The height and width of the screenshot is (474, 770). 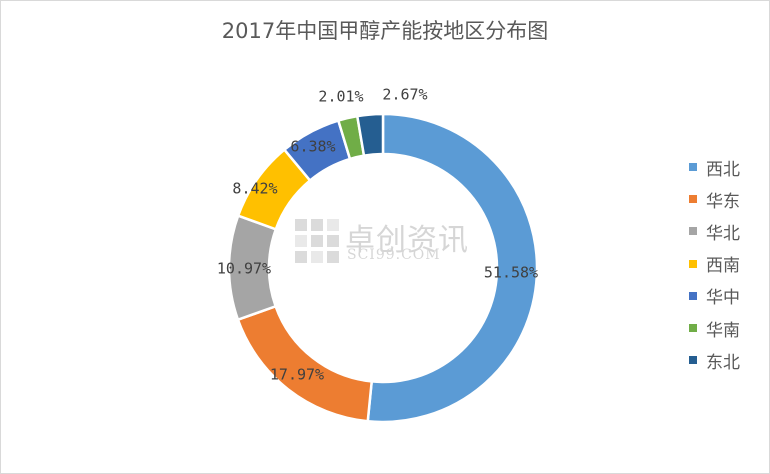 What do you see at coordinates (723, 266) in the screenshot?
I see `legend-label: 西南` at bounding box center [723, 266].